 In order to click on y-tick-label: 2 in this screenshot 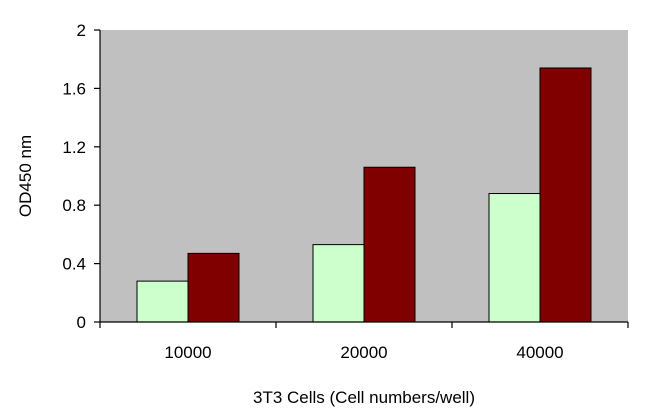, I will do `click(81, 30)`.